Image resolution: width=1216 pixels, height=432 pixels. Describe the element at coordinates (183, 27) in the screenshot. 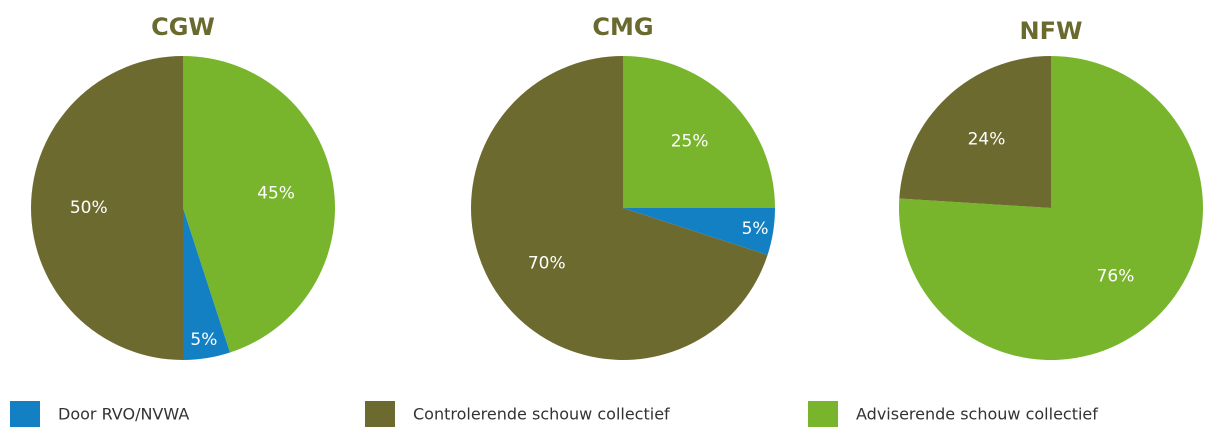

I see `chart-title: CGW` at that location.